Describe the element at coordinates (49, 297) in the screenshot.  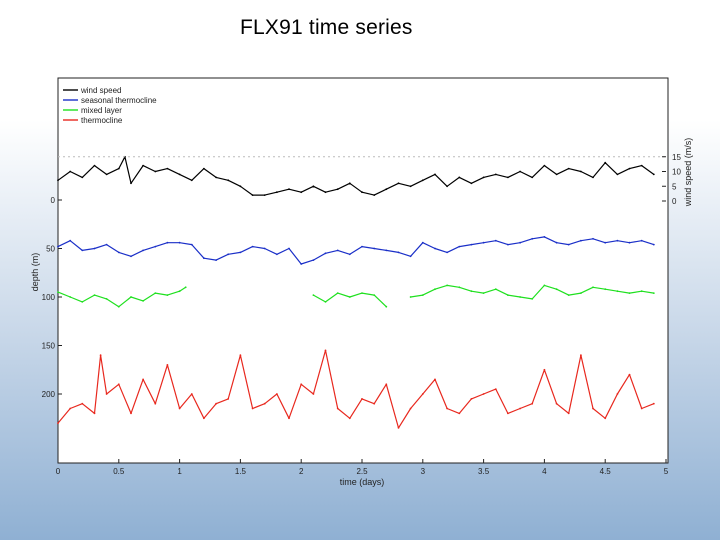
I see `depth-tick-label: 100` at that location.